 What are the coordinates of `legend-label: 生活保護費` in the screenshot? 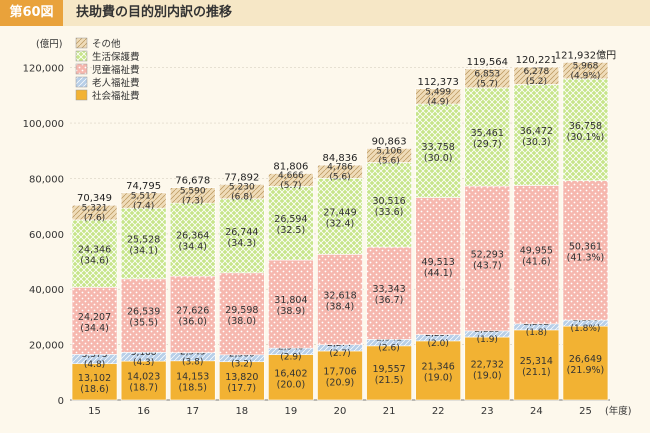 It's located at (116, 57).